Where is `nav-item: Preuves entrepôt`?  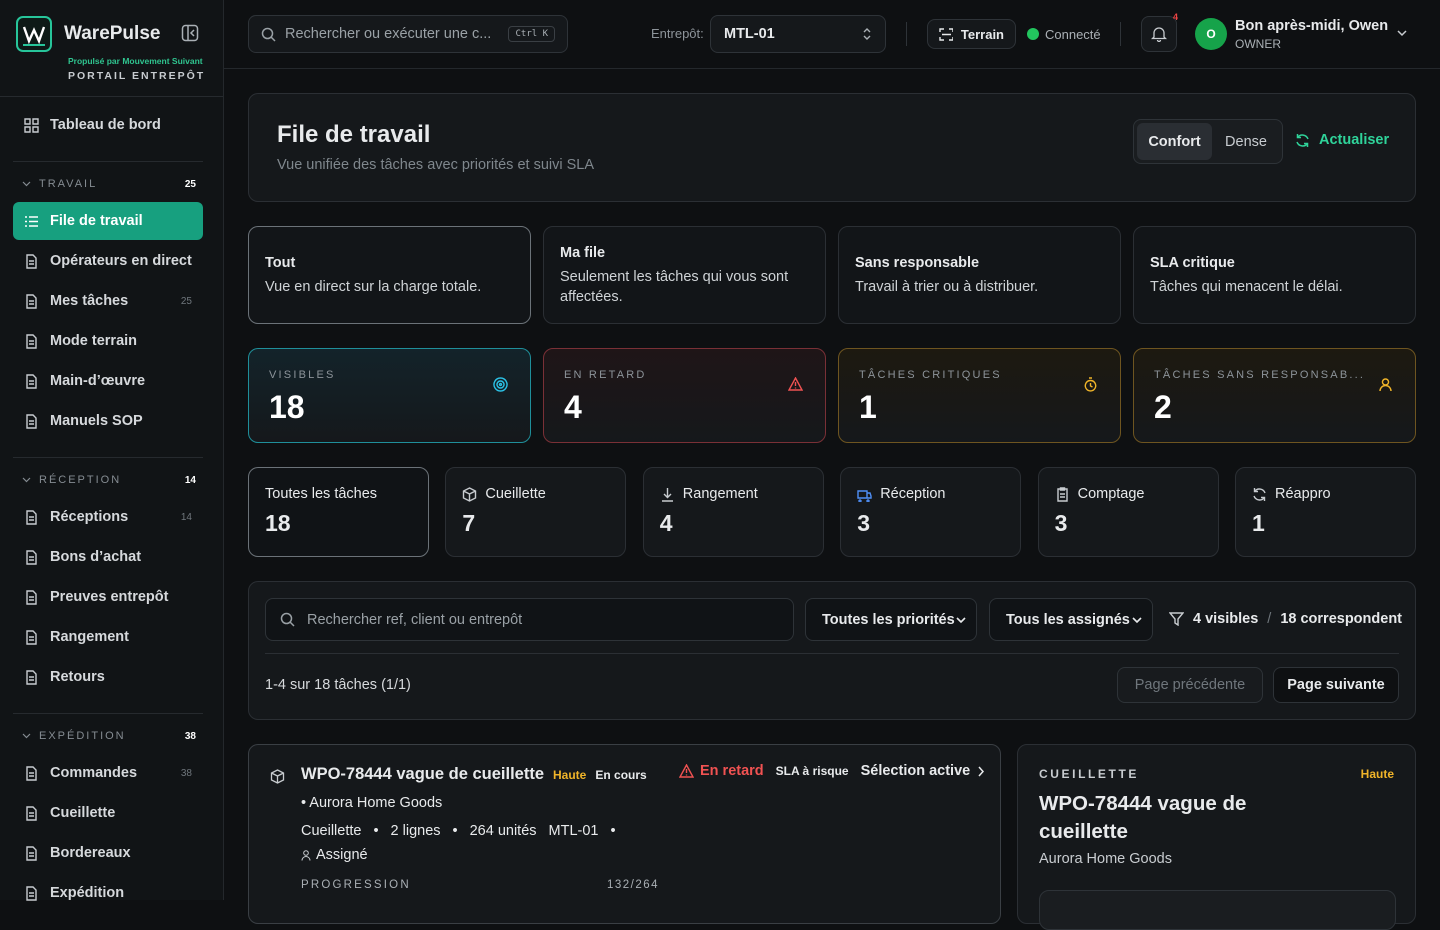
nav-item: Preuves entrepôt is located at coordinates (108, 597).